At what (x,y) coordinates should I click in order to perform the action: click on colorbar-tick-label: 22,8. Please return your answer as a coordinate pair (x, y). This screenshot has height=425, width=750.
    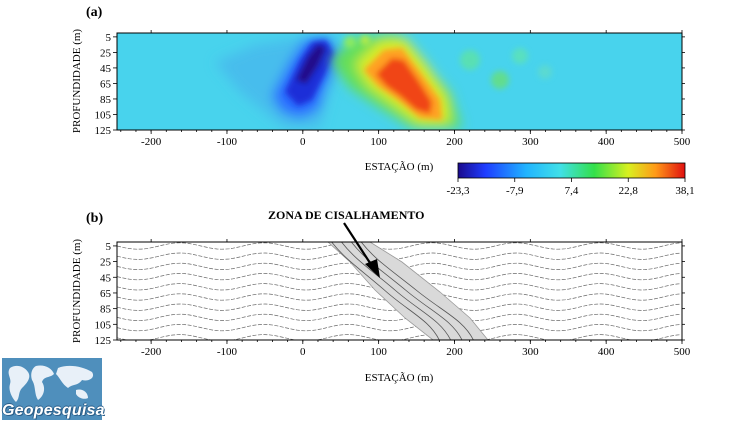
    Looking at the image, I should click on (629, 191).